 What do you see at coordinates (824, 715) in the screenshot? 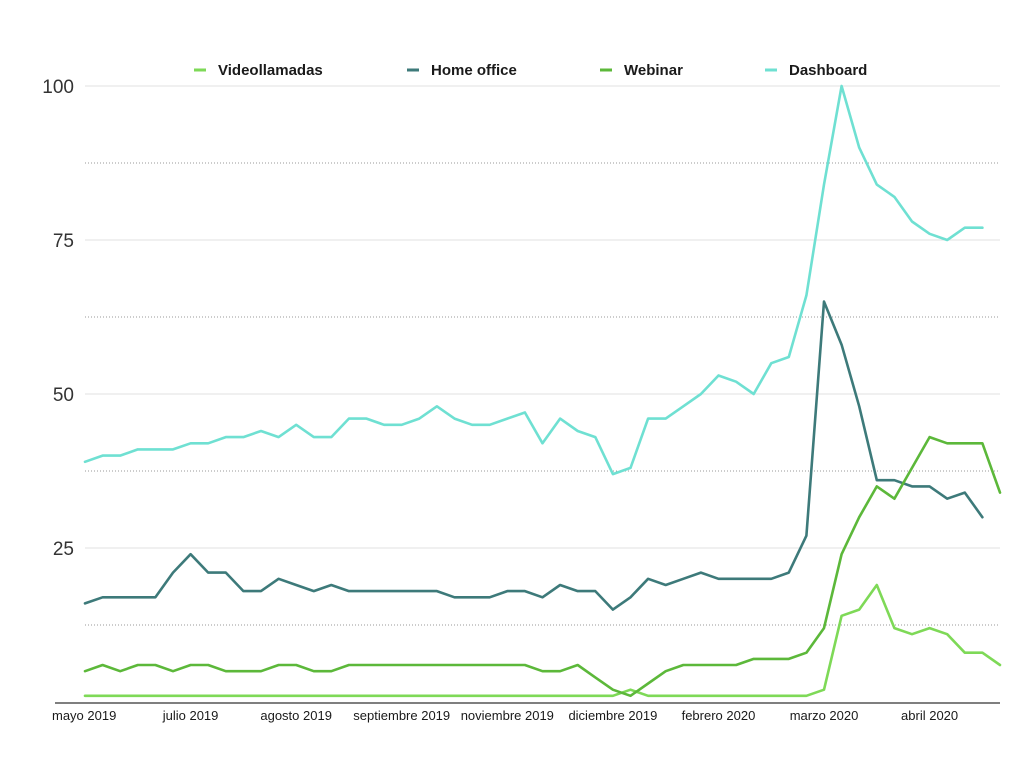
I see `x-tick-label: marzo 2020` at bounding box center [824, 715].